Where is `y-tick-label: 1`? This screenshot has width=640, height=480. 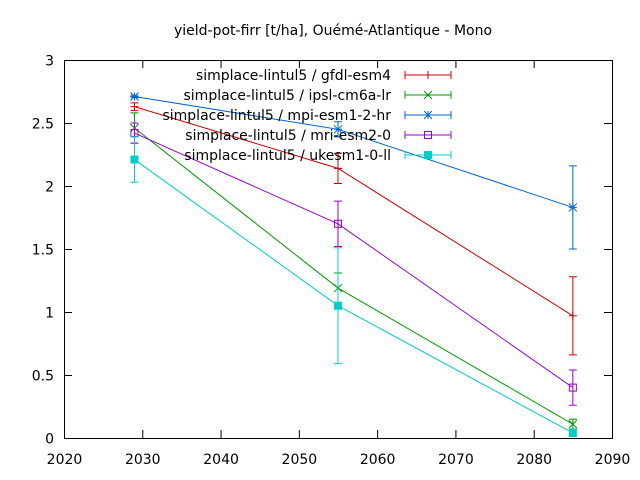 y-tick-label: 1 is located at coordinates (49, 314).